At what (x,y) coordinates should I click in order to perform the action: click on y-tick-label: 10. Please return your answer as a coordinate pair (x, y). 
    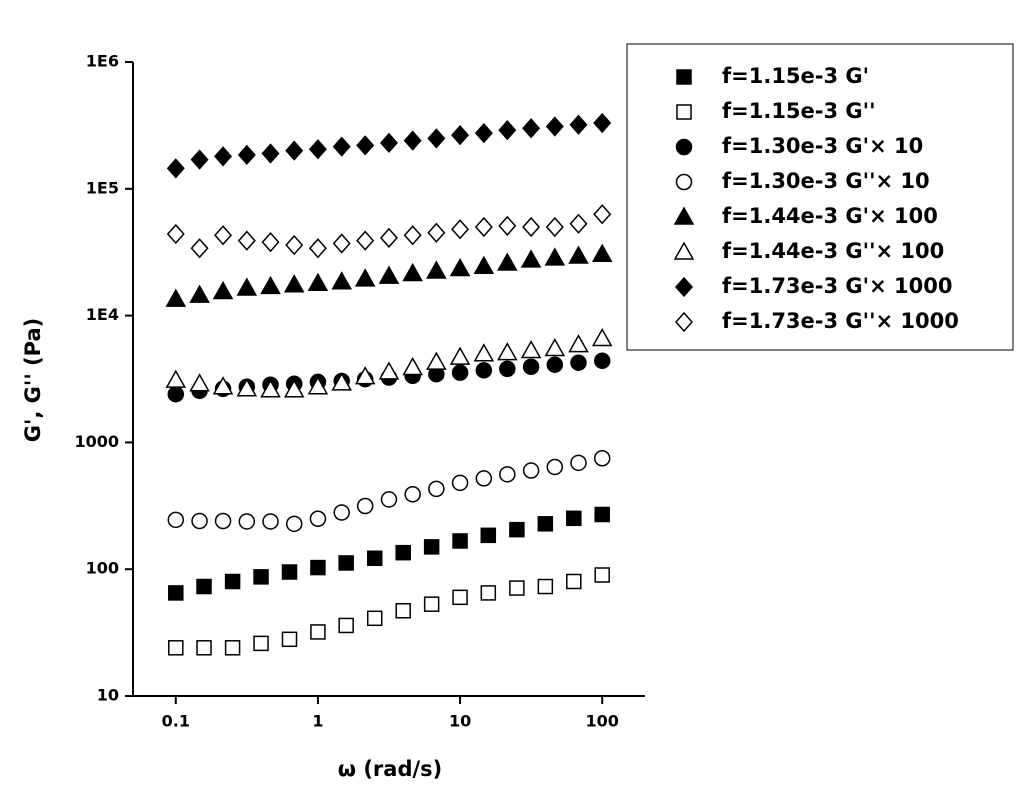
    Looking at the image, I should click on (108, 695).